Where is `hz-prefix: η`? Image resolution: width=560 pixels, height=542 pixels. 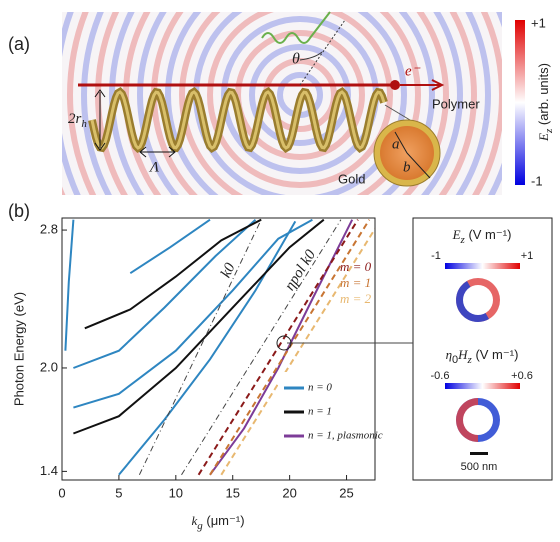
hz-prefix: η is located at coordinates (449, 354).